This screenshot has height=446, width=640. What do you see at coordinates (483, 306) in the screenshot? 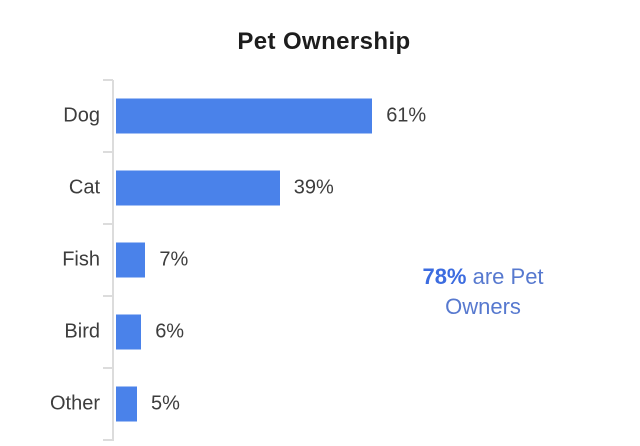
I see `annotation-line2: Owners` at bounding box center [483, 306].